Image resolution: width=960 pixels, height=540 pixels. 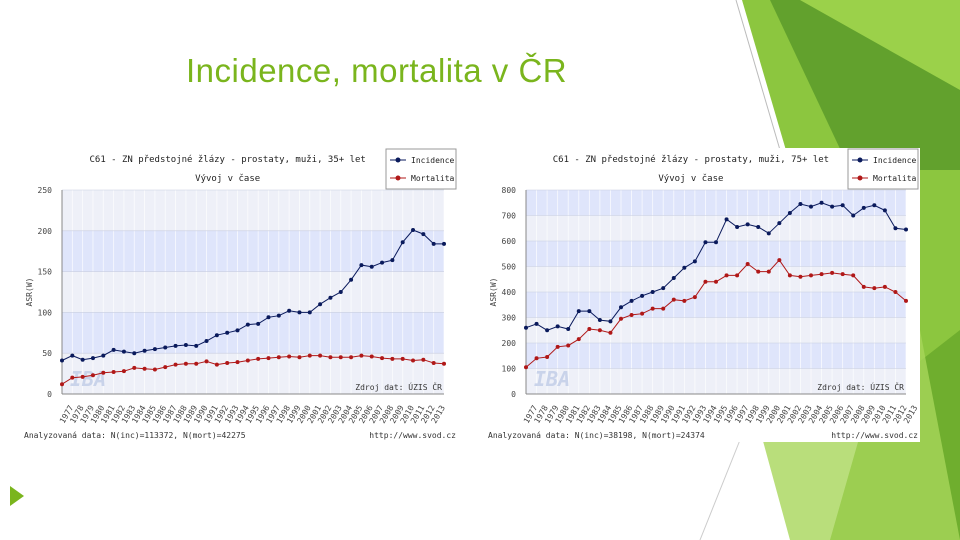 I want to click on chart-legend: Incidence Mortalita, so click(x=883, y=169).